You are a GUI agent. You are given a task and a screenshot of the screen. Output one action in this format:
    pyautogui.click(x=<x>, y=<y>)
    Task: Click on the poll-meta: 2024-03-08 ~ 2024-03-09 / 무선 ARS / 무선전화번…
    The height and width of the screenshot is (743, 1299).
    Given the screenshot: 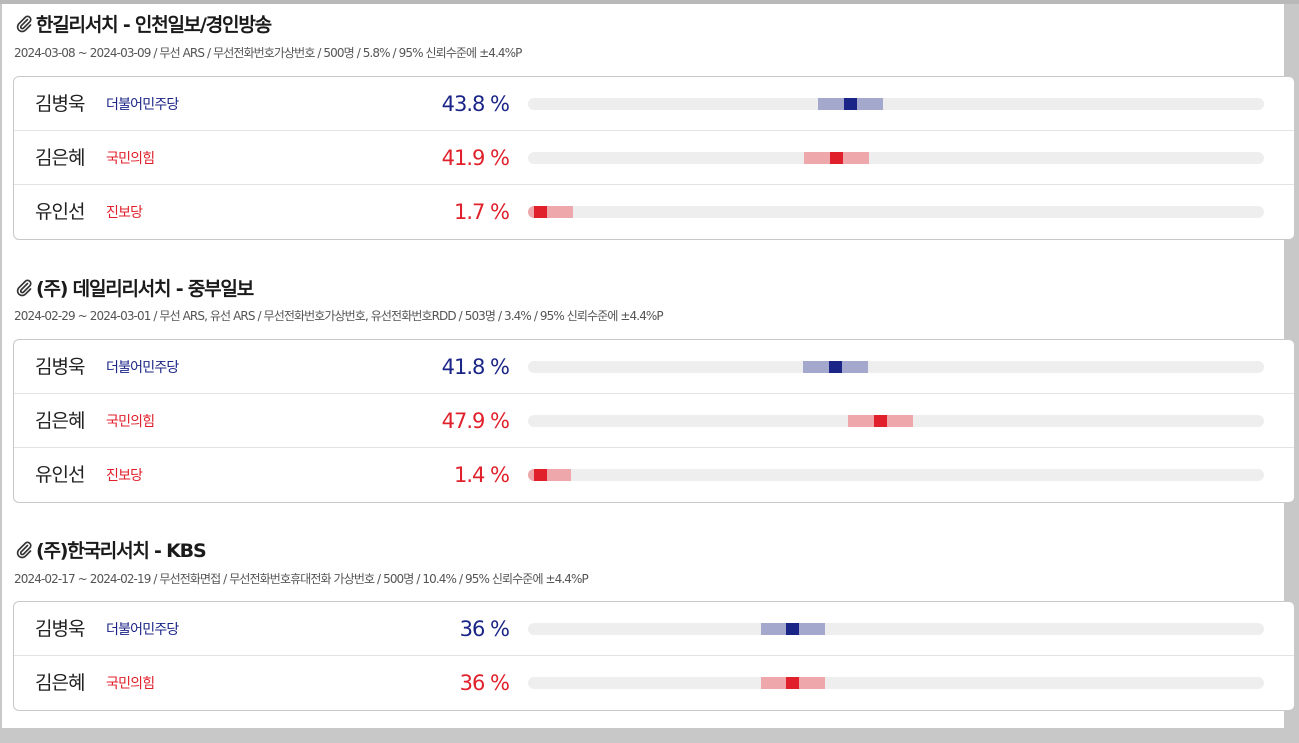 What is the action you would take?
    pyautogui.click(x=268, y=53)
    